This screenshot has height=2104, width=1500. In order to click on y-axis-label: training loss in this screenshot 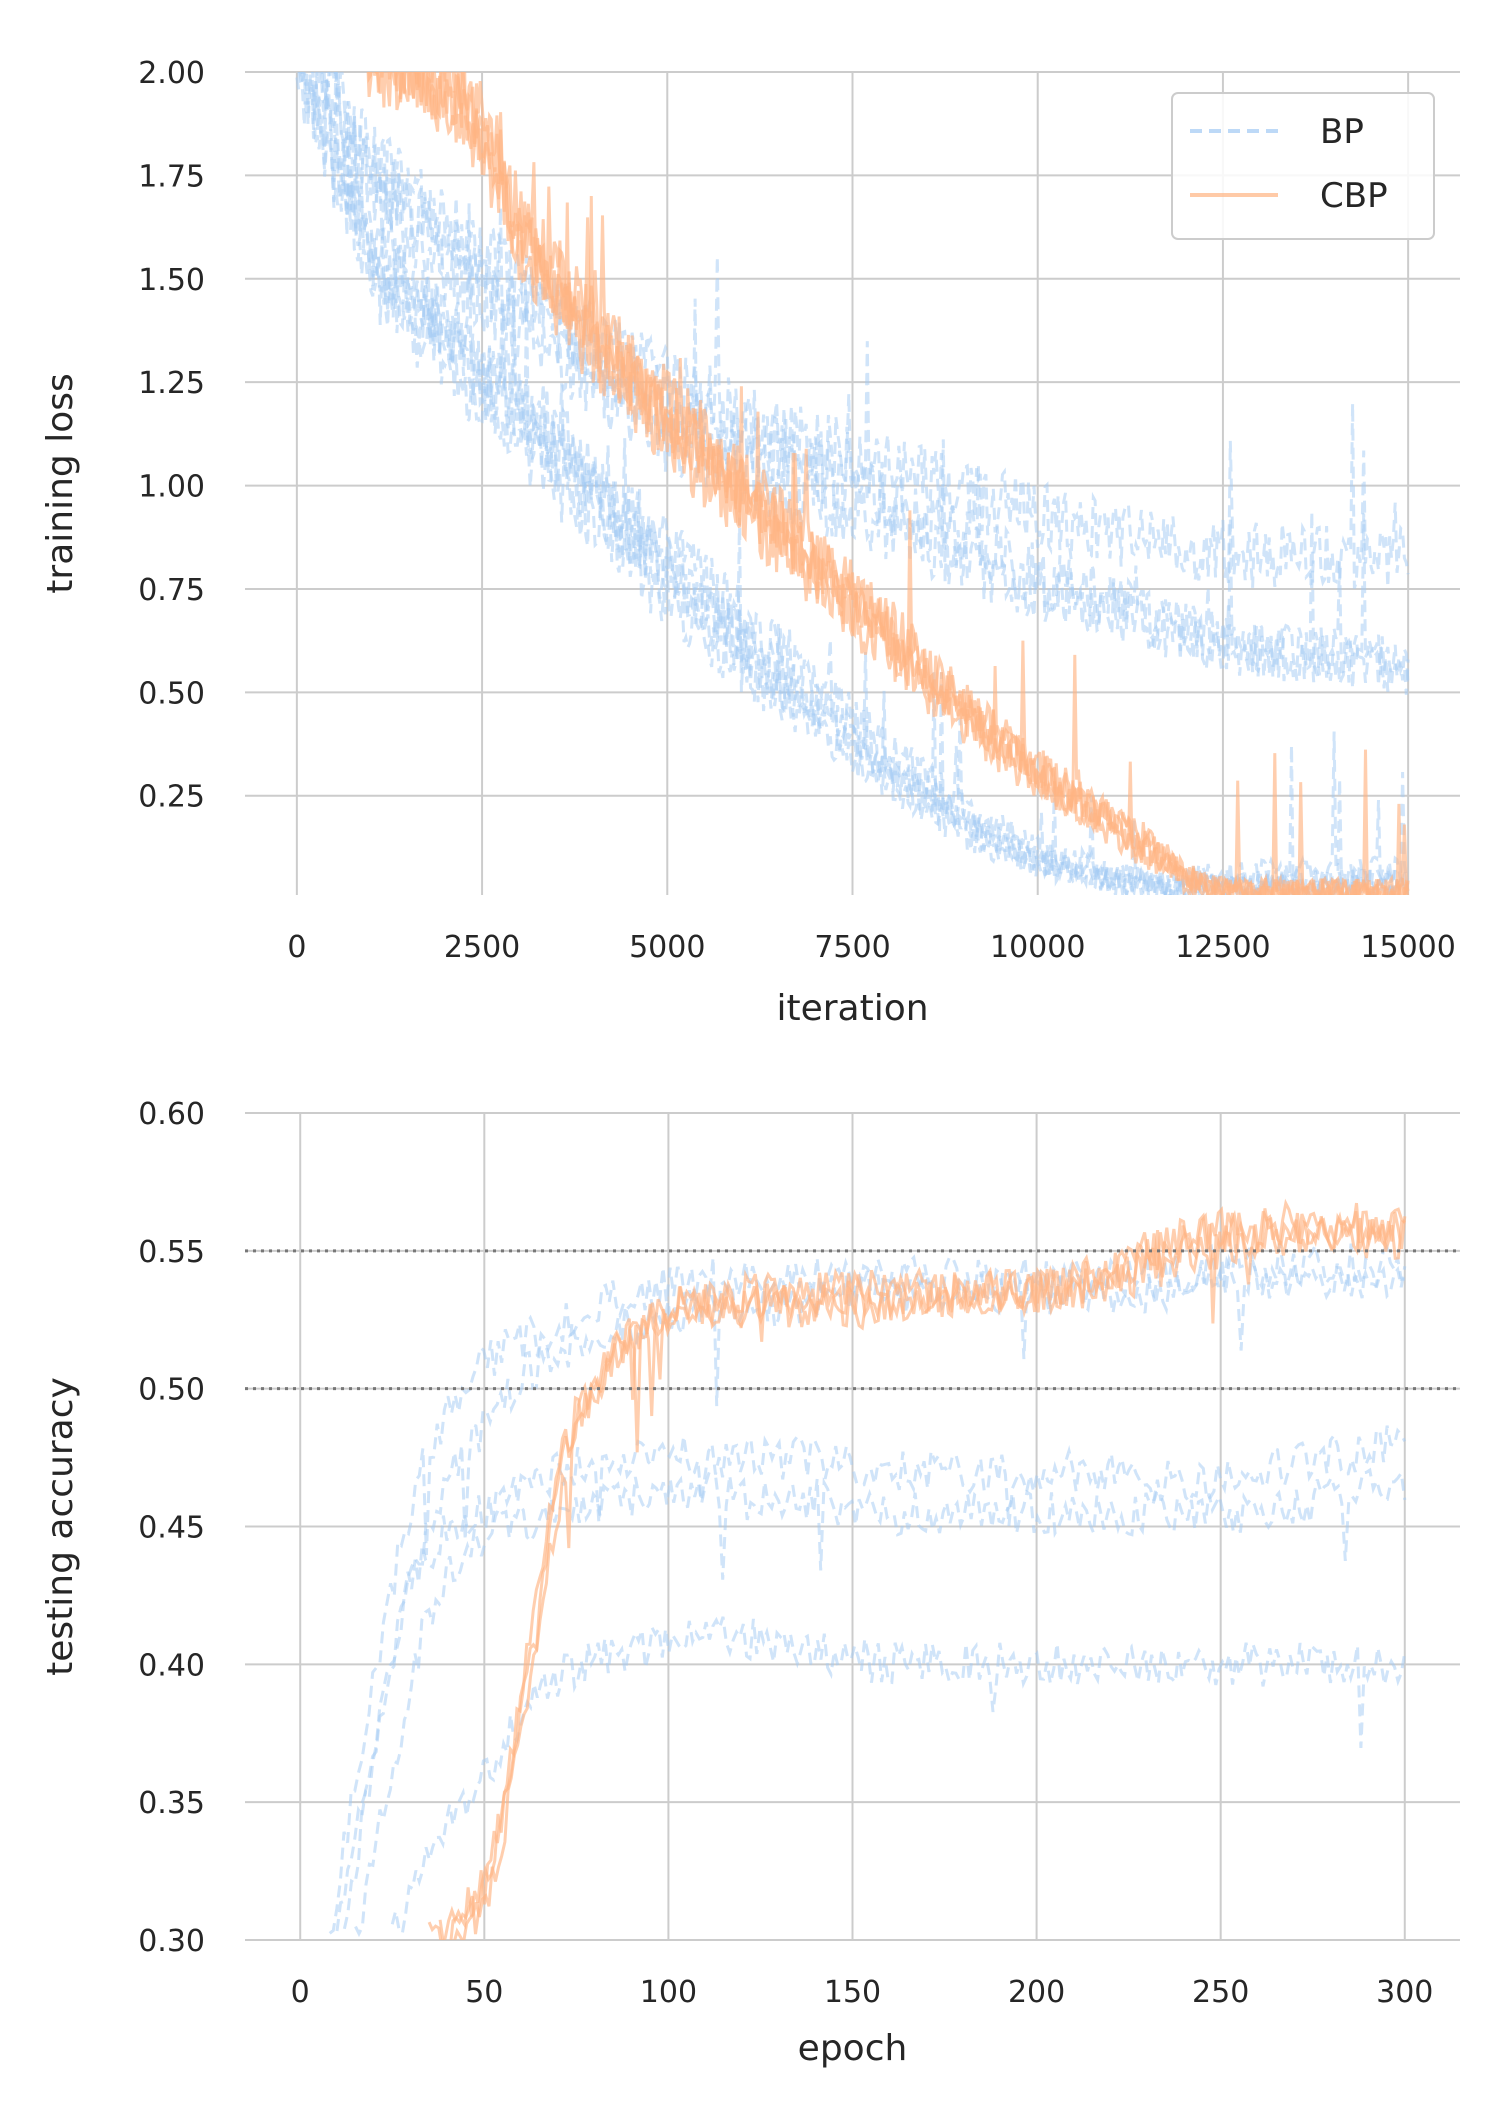, I will do `click(60, 483)`.